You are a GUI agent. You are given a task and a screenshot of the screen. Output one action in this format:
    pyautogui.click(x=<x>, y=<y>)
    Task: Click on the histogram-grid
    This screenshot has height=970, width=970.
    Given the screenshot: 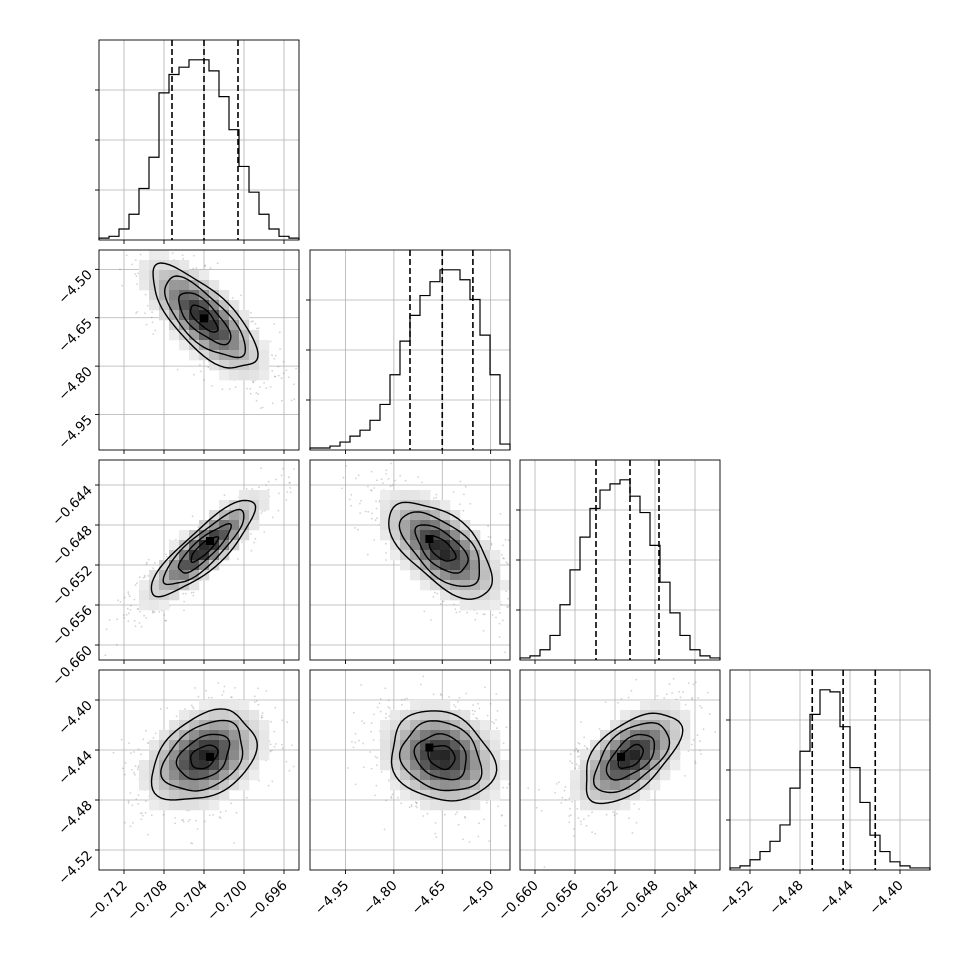 What is the action you would take?
    pyautogui.click(x=830, y=770)
    